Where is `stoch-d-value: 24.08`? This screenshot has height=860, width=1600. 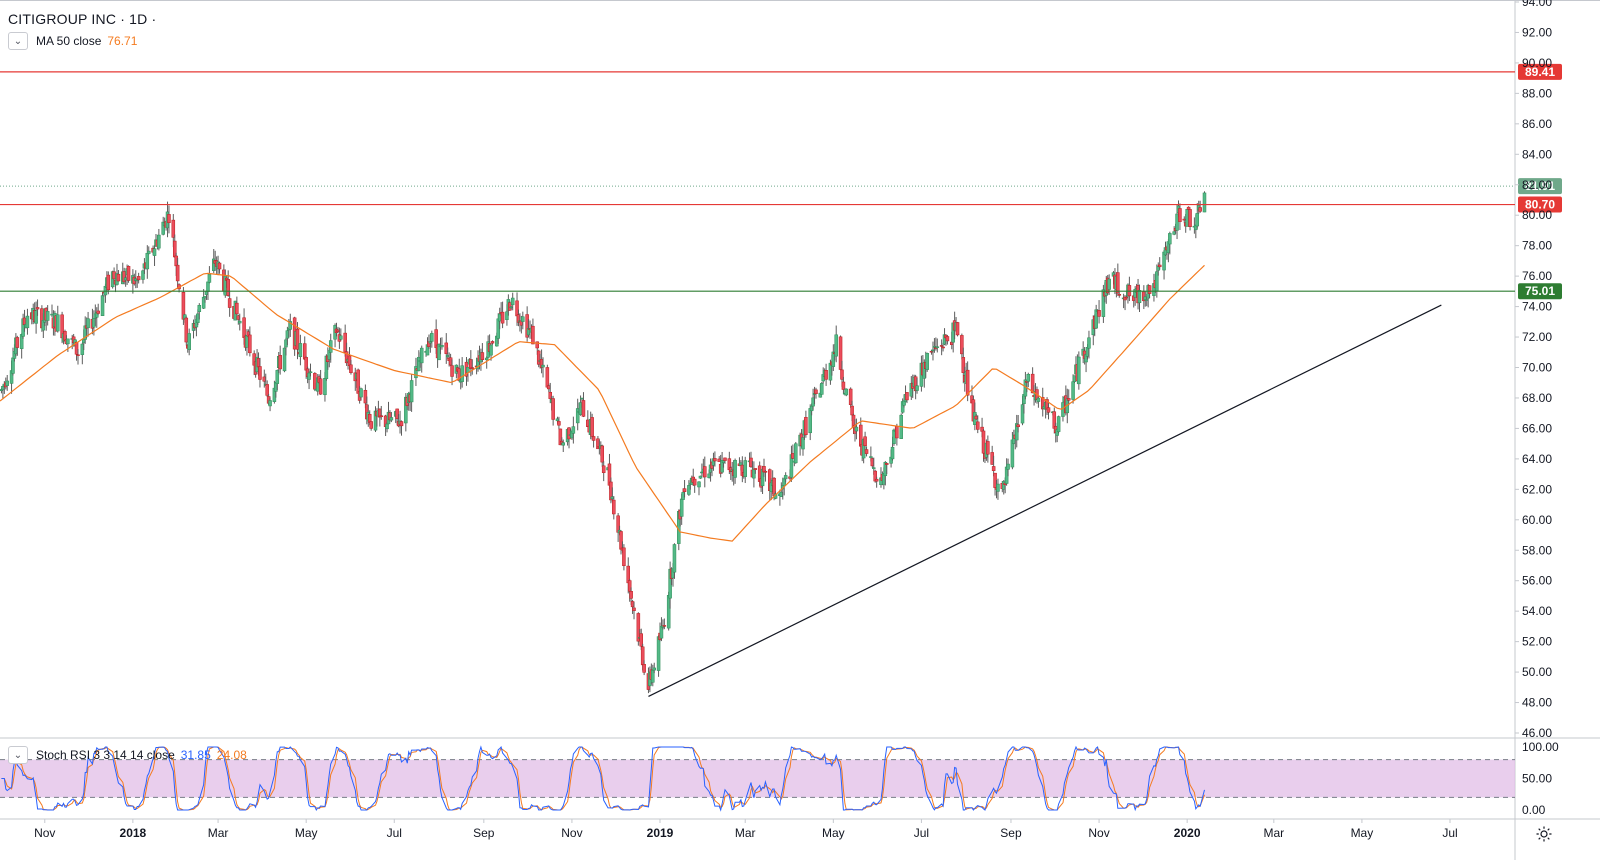
stoch-d-value: 24.08 is located at coordinates (231, 755).